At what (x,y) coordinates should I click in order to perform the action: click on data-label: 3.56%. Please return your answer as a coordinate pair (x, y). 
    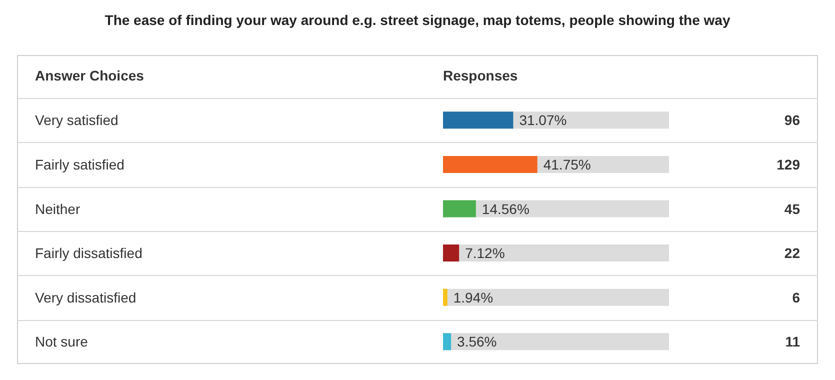
    Looking at the image, I should click on (477, 342).